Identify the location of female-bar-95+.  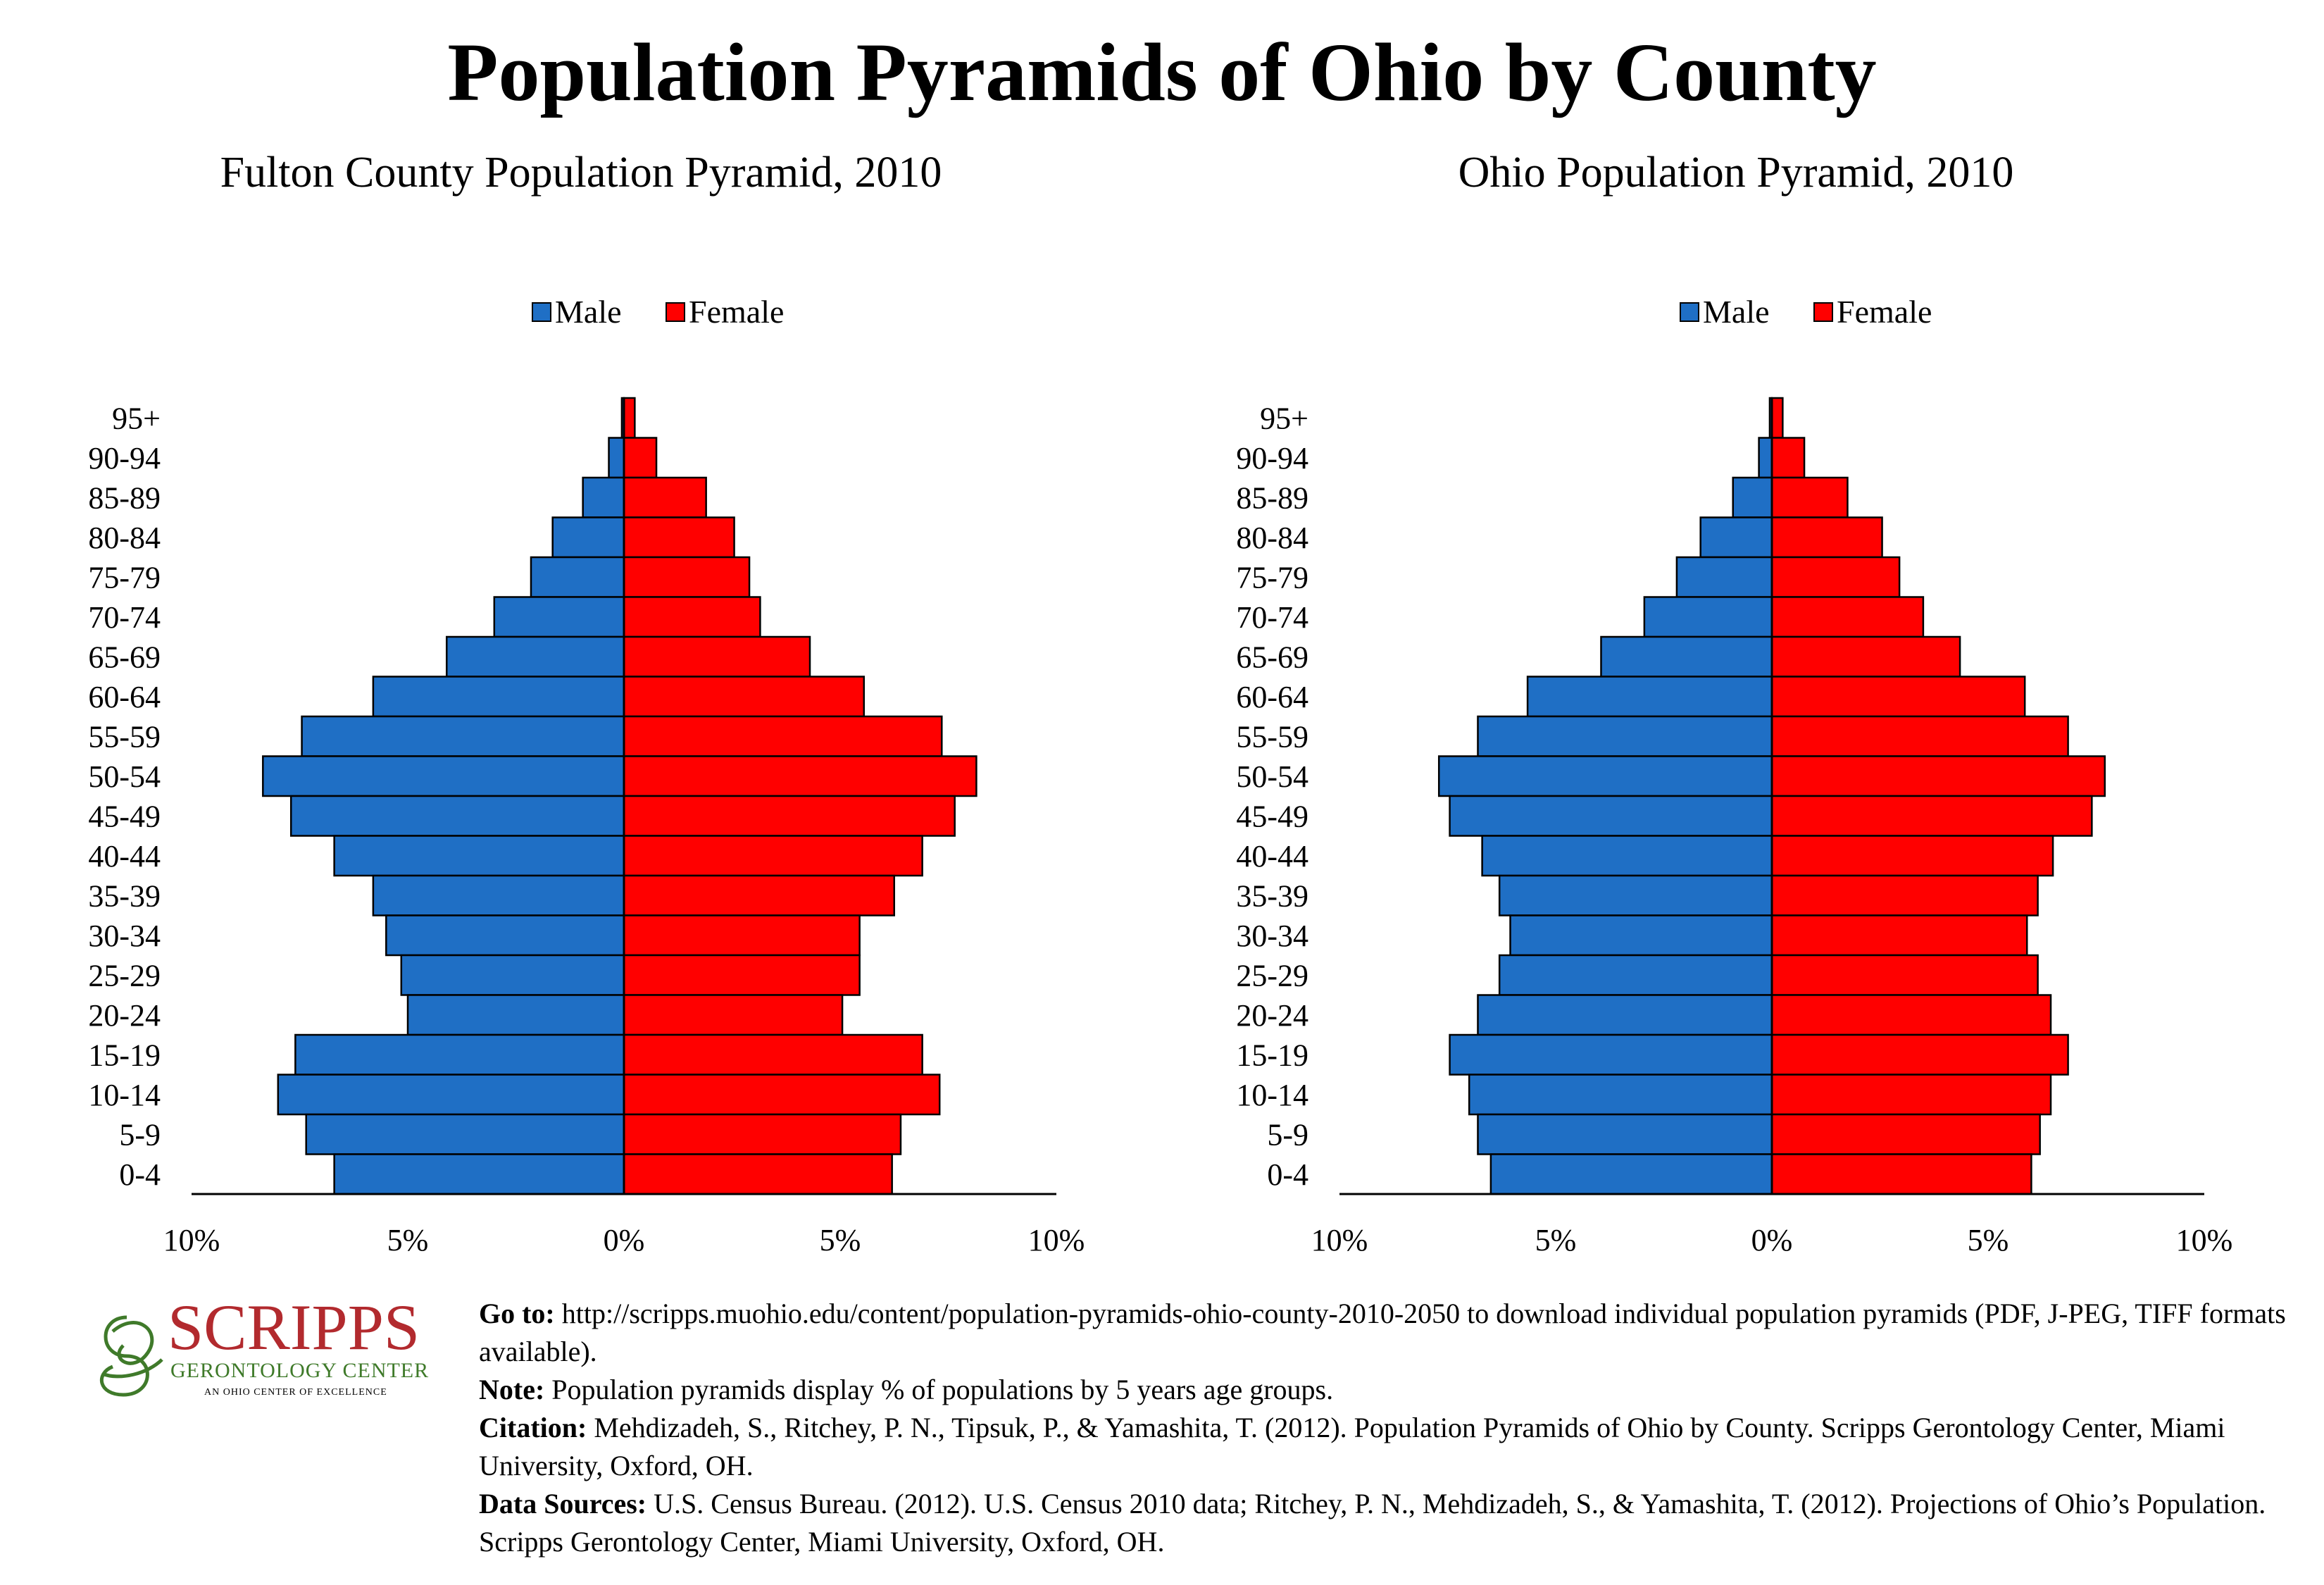
(629, 418).